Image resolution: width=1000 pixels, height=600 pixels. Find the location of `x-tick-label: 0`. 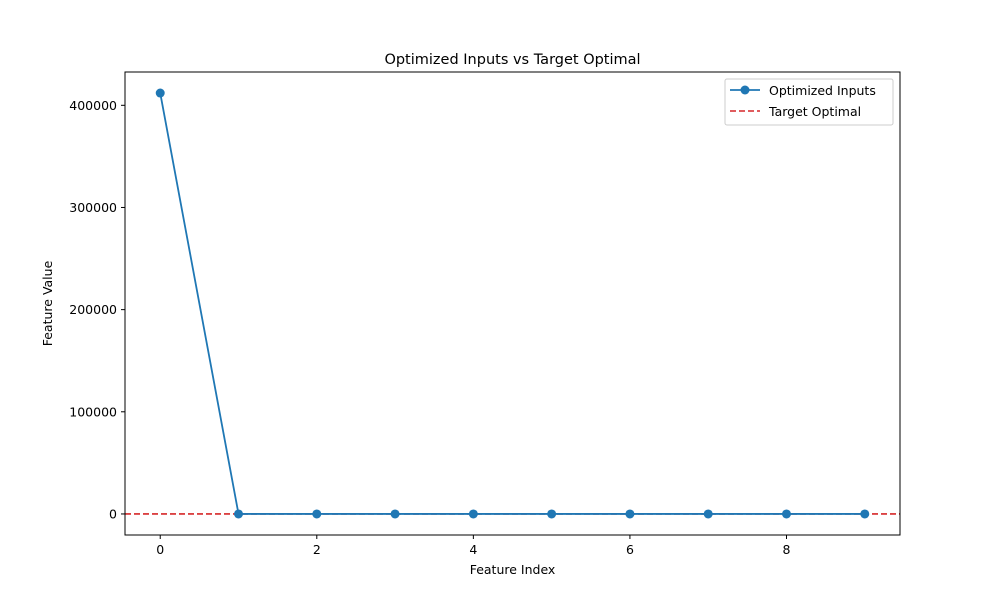

x-tick-label: 0 is located at coordinates (160, 549).